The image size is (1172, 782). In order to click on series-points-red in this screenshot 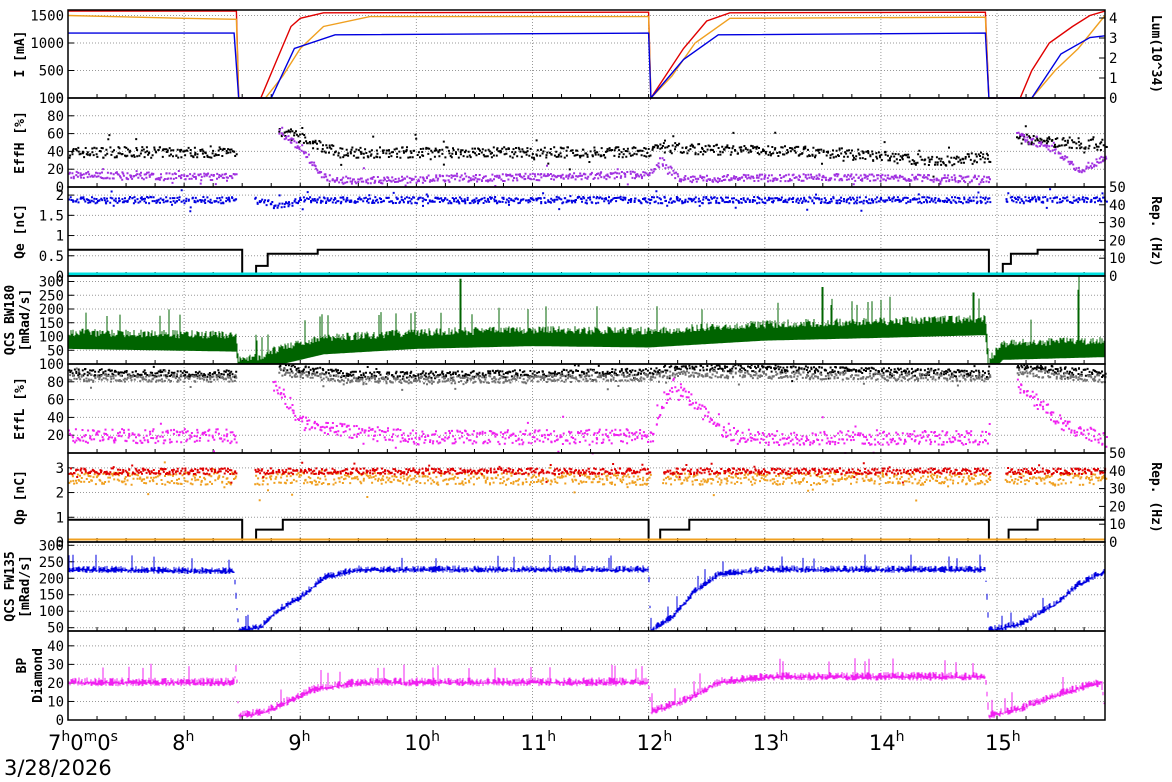, I will do `click(587, 472)`.